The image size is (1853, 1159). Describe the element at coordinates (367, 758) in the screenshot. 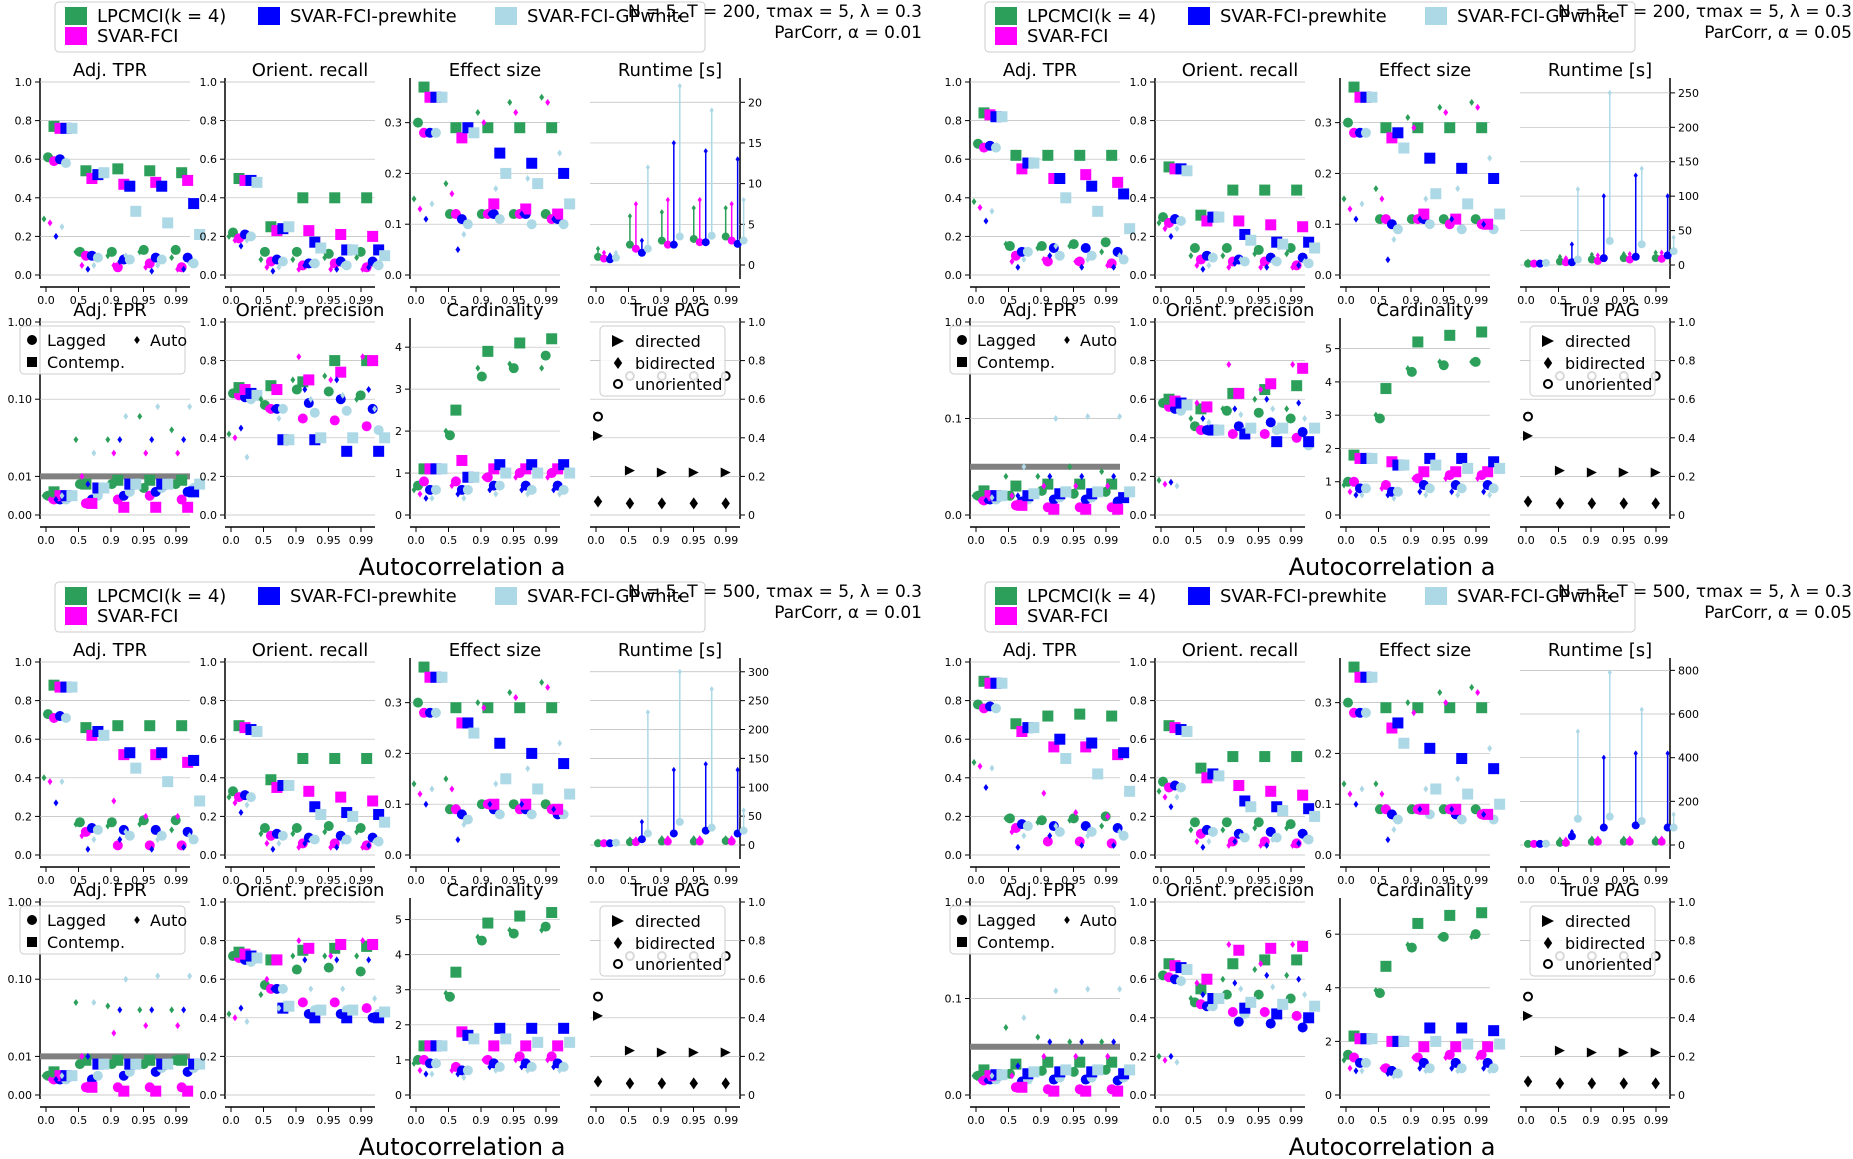

I see `orient-recall-contemp-s0-x4` at that location.